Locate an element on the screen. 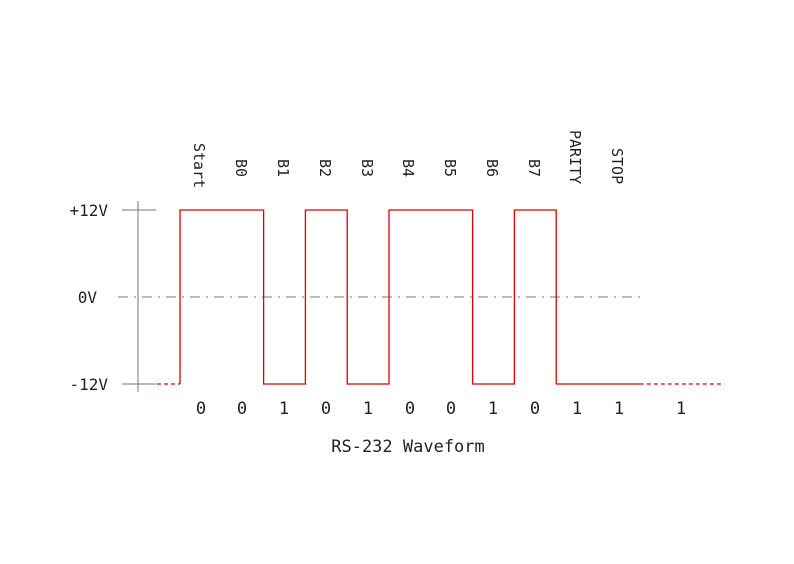 The width and height of the screenshot is (794, 564). frame-label-b2: B2 is located at coordinates (325, 168).